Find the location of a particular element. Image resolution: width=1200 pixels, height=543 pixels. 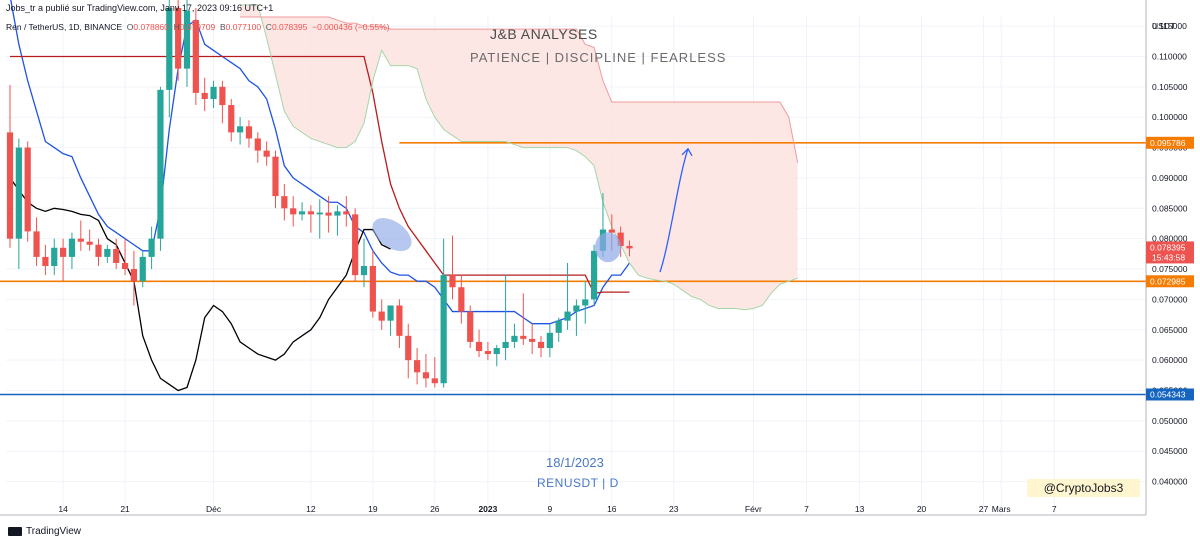

author-handle: @CryptoJobs3 is located at coordinates (1083, 488).